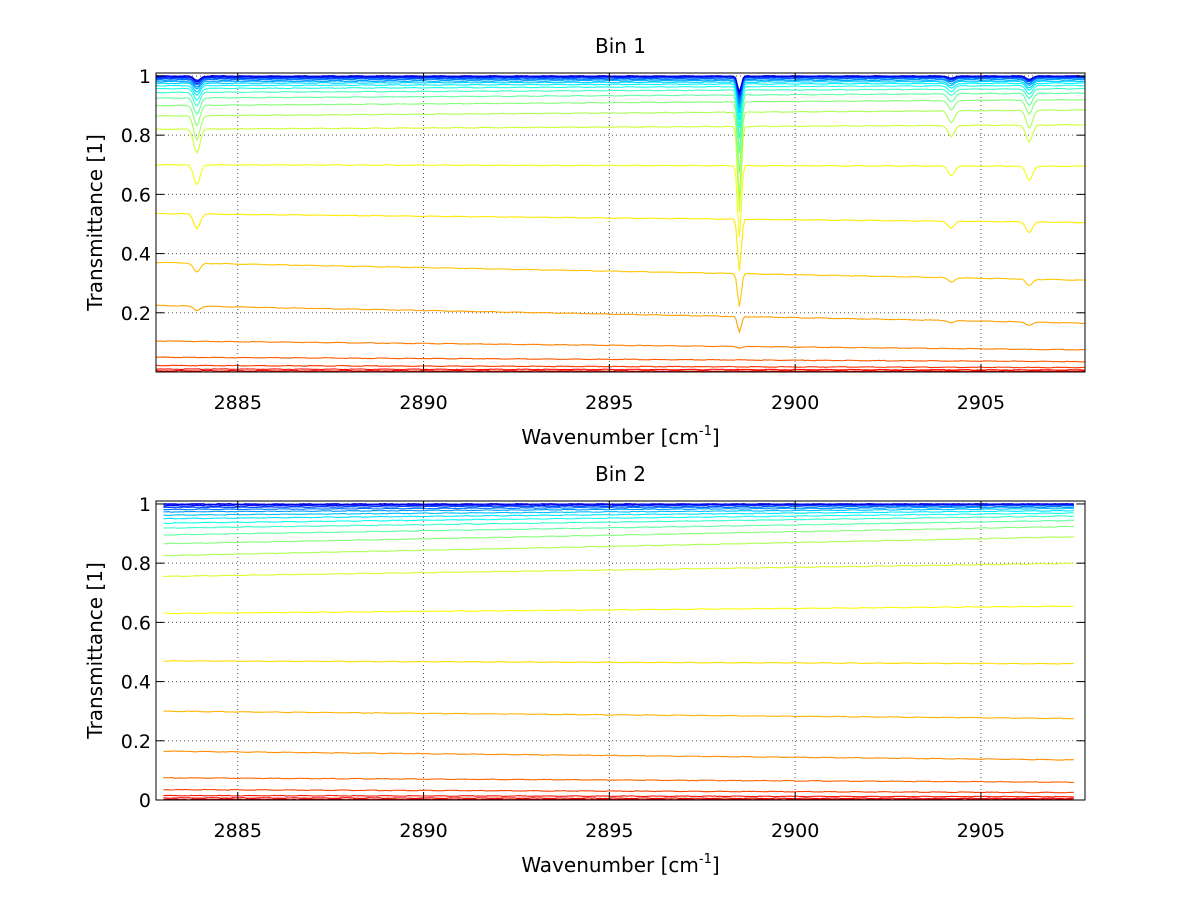 The height and width of the screenshot is (901, 1200). I want to click on y-tick-labels: 0 0.2 0.4 0.6 0.8 1, so click(136, 653).